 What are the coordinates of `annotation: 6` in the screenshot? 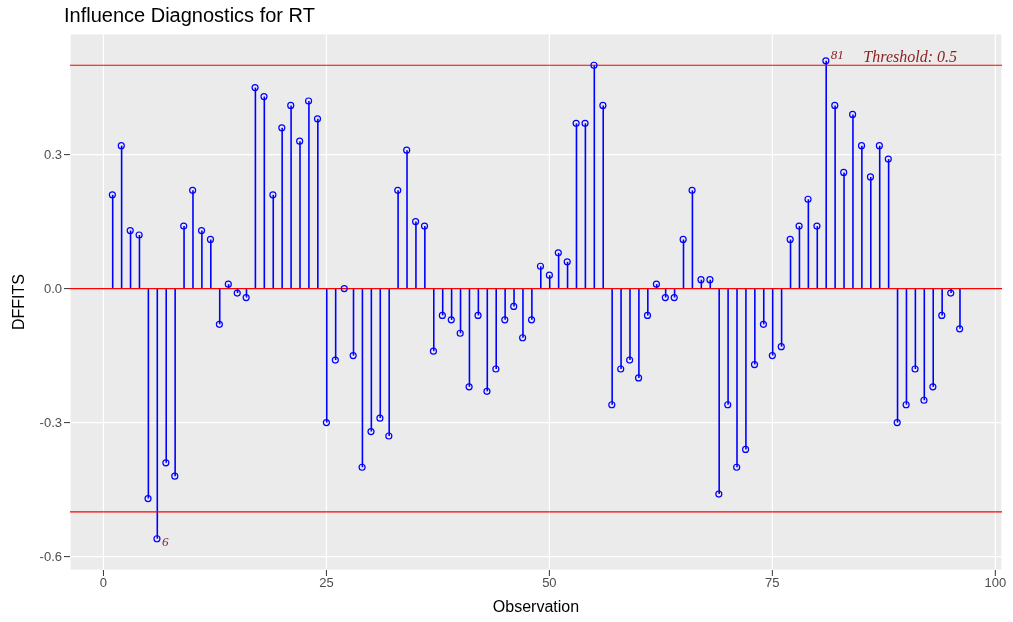 It's located at (165, 542).